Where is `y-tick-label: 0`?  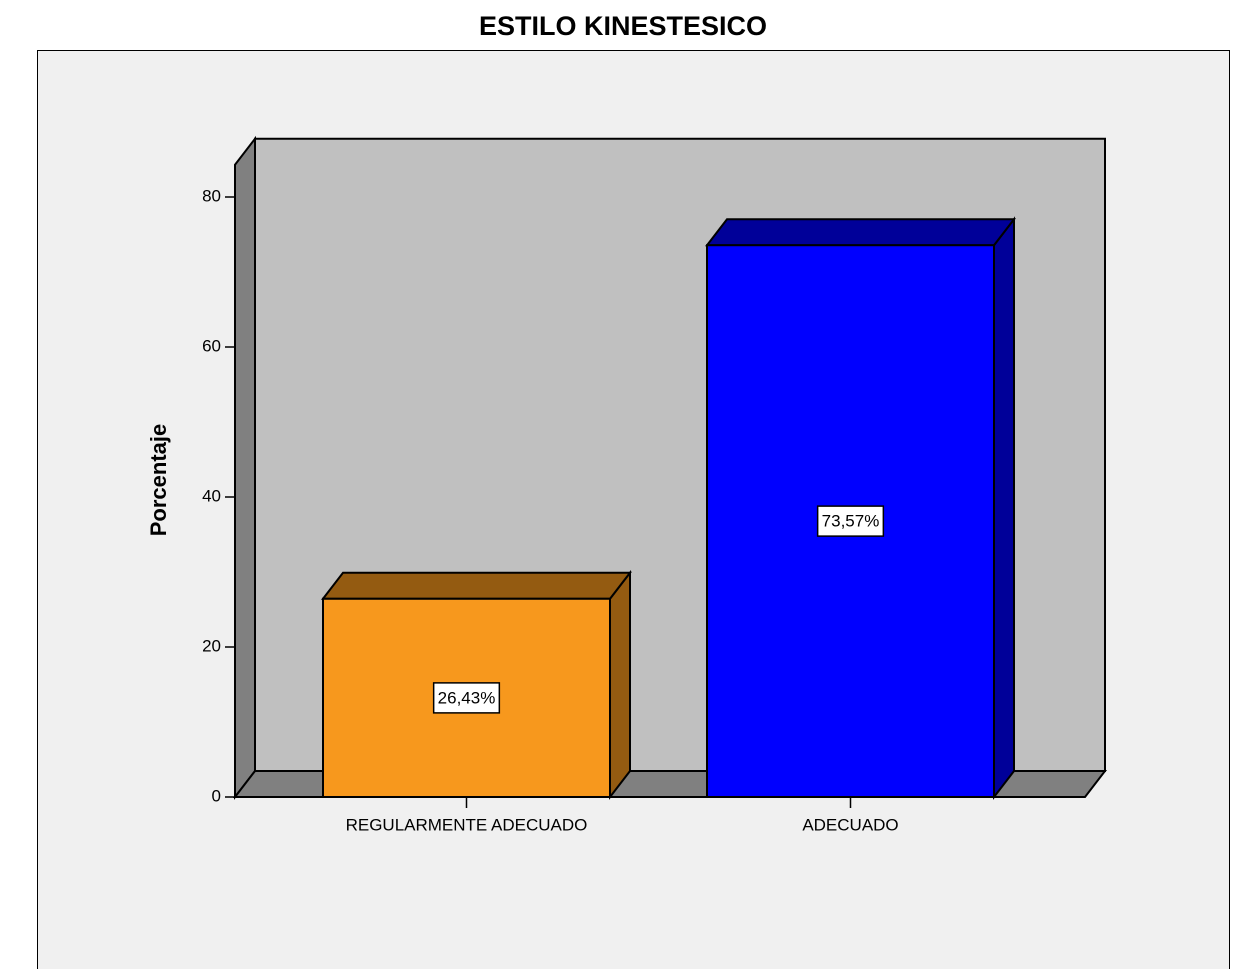 y-tick-label: 0 is located at coordinates (216, 795).